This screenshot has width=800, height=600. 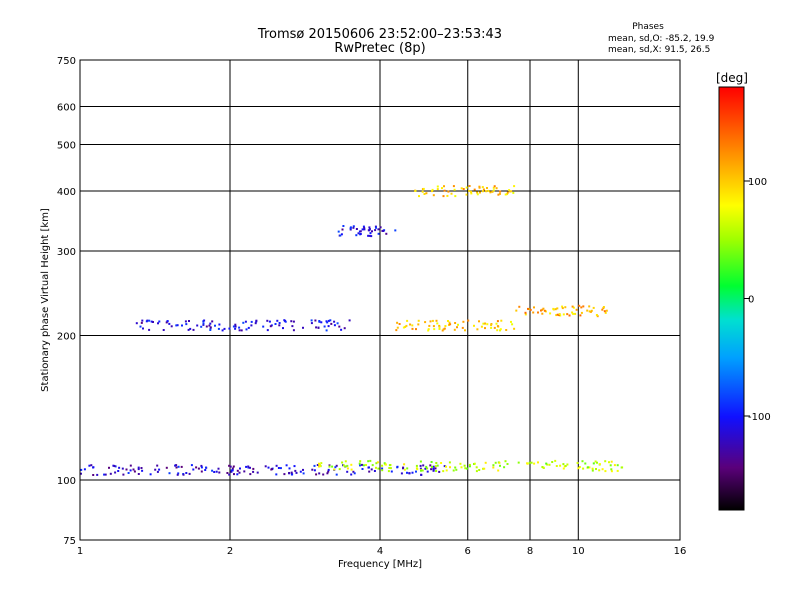 I want to click on phase-stats-o-mode: mean, sd,O: -85.2, 19.9, so click(x=661, y=39).